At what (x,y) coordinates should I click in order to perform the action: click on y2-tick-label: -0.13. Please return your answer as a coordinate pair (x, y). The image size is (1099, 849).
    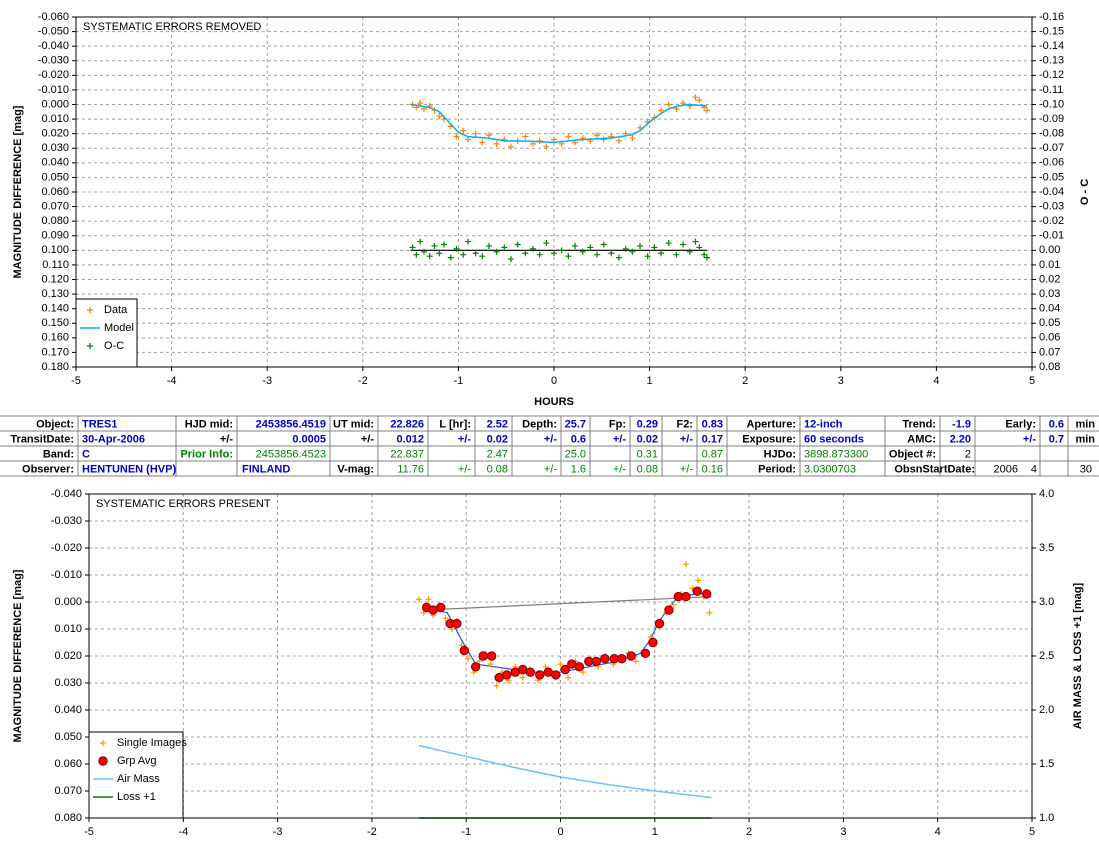
    Looking at the image, I should click on (1051, 61).